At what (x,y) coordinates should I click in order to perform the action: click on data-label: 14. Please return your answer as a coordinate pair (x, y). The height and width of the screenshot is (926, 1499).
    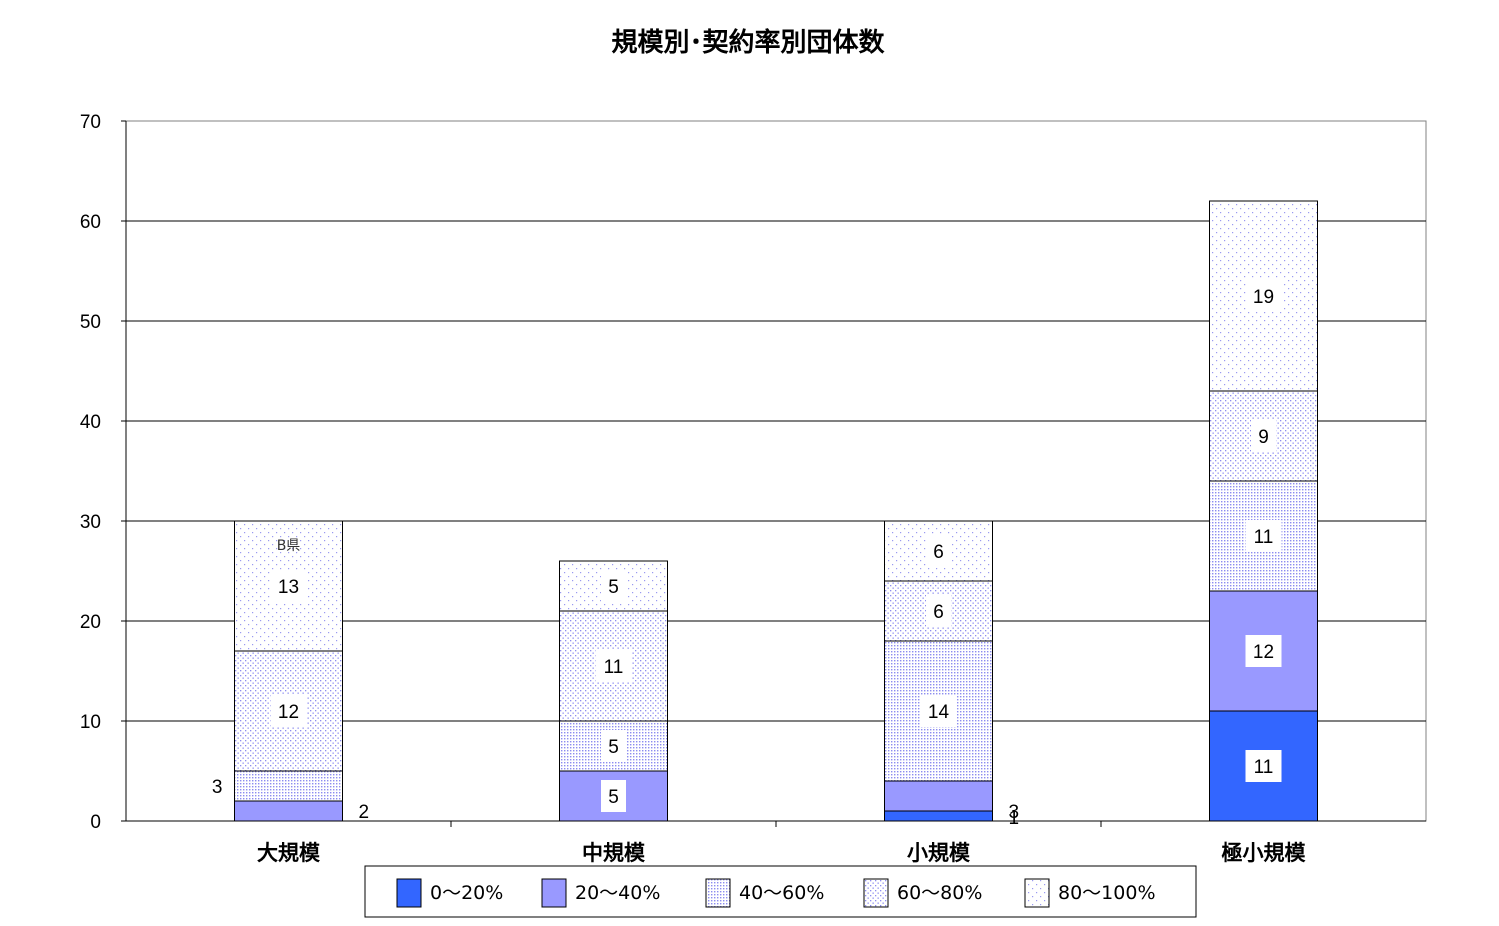
    Looking at the image, I should click on (939, 712).